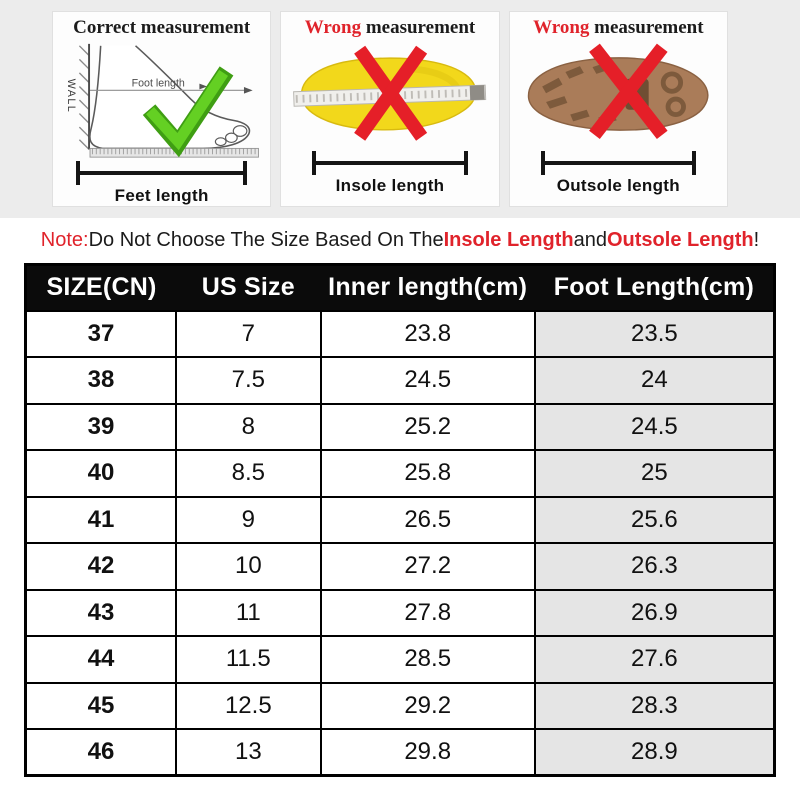  What do you see at coordinates (161, 195) in the screenshot?
I see `feet-length-caption: Feet length` at bounding box center [161, 195].